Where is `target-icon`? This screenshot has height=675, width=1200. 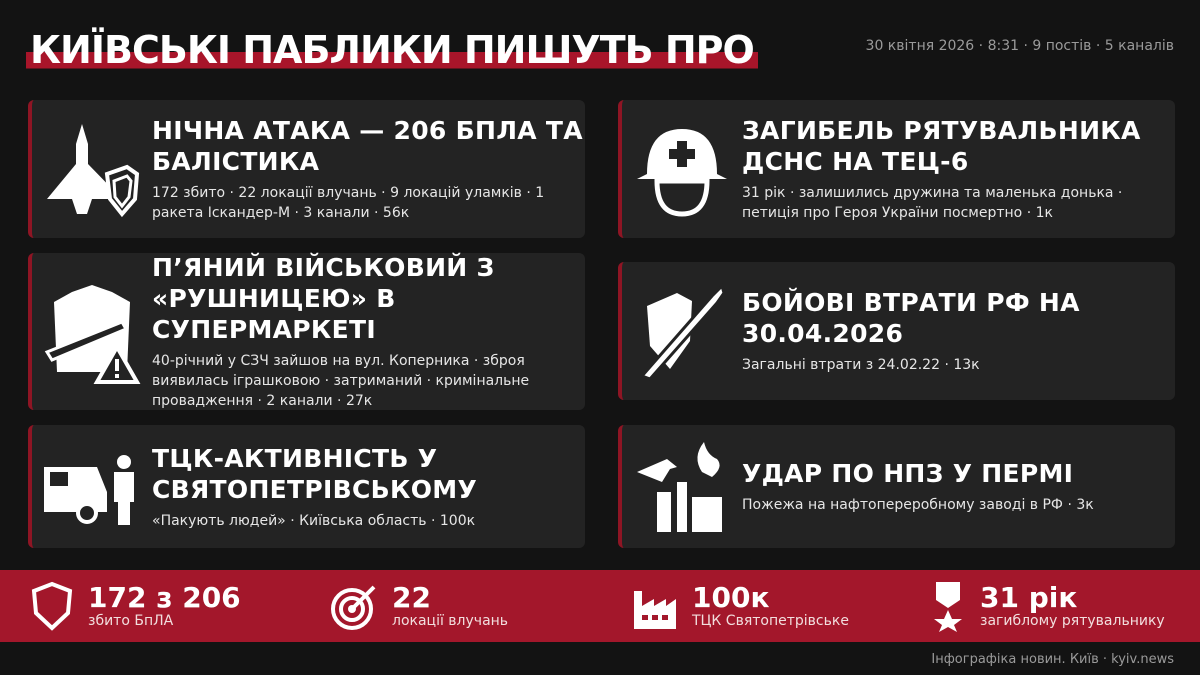 target-icon is located at coordinates (353, 607).